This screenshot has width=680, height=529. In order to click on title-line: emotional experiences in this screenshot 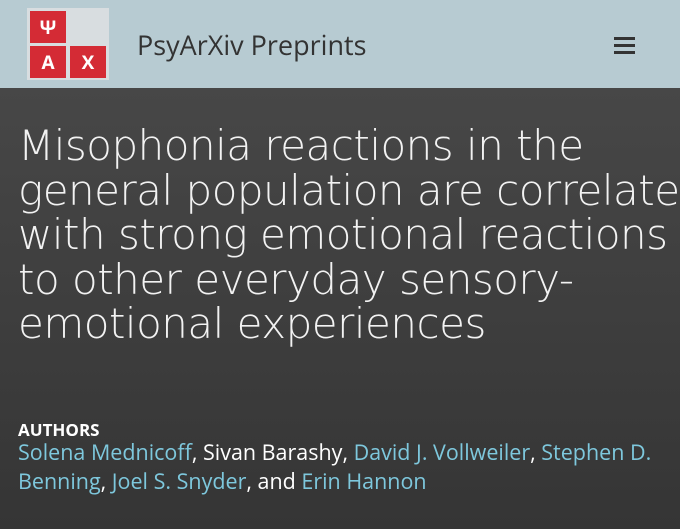, I will do `click(252, 323)`.